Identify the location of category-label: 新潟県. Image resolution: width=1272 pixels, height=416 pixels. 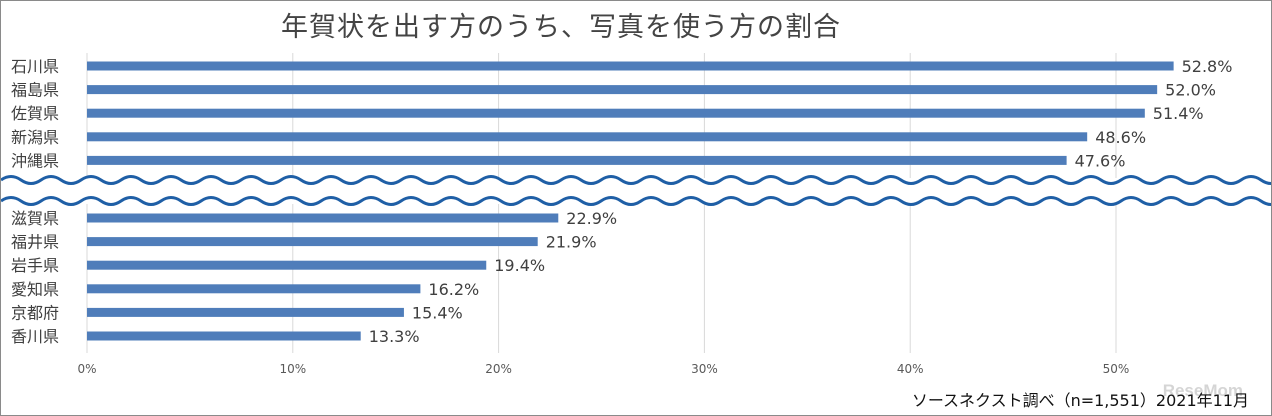
(35, 137).